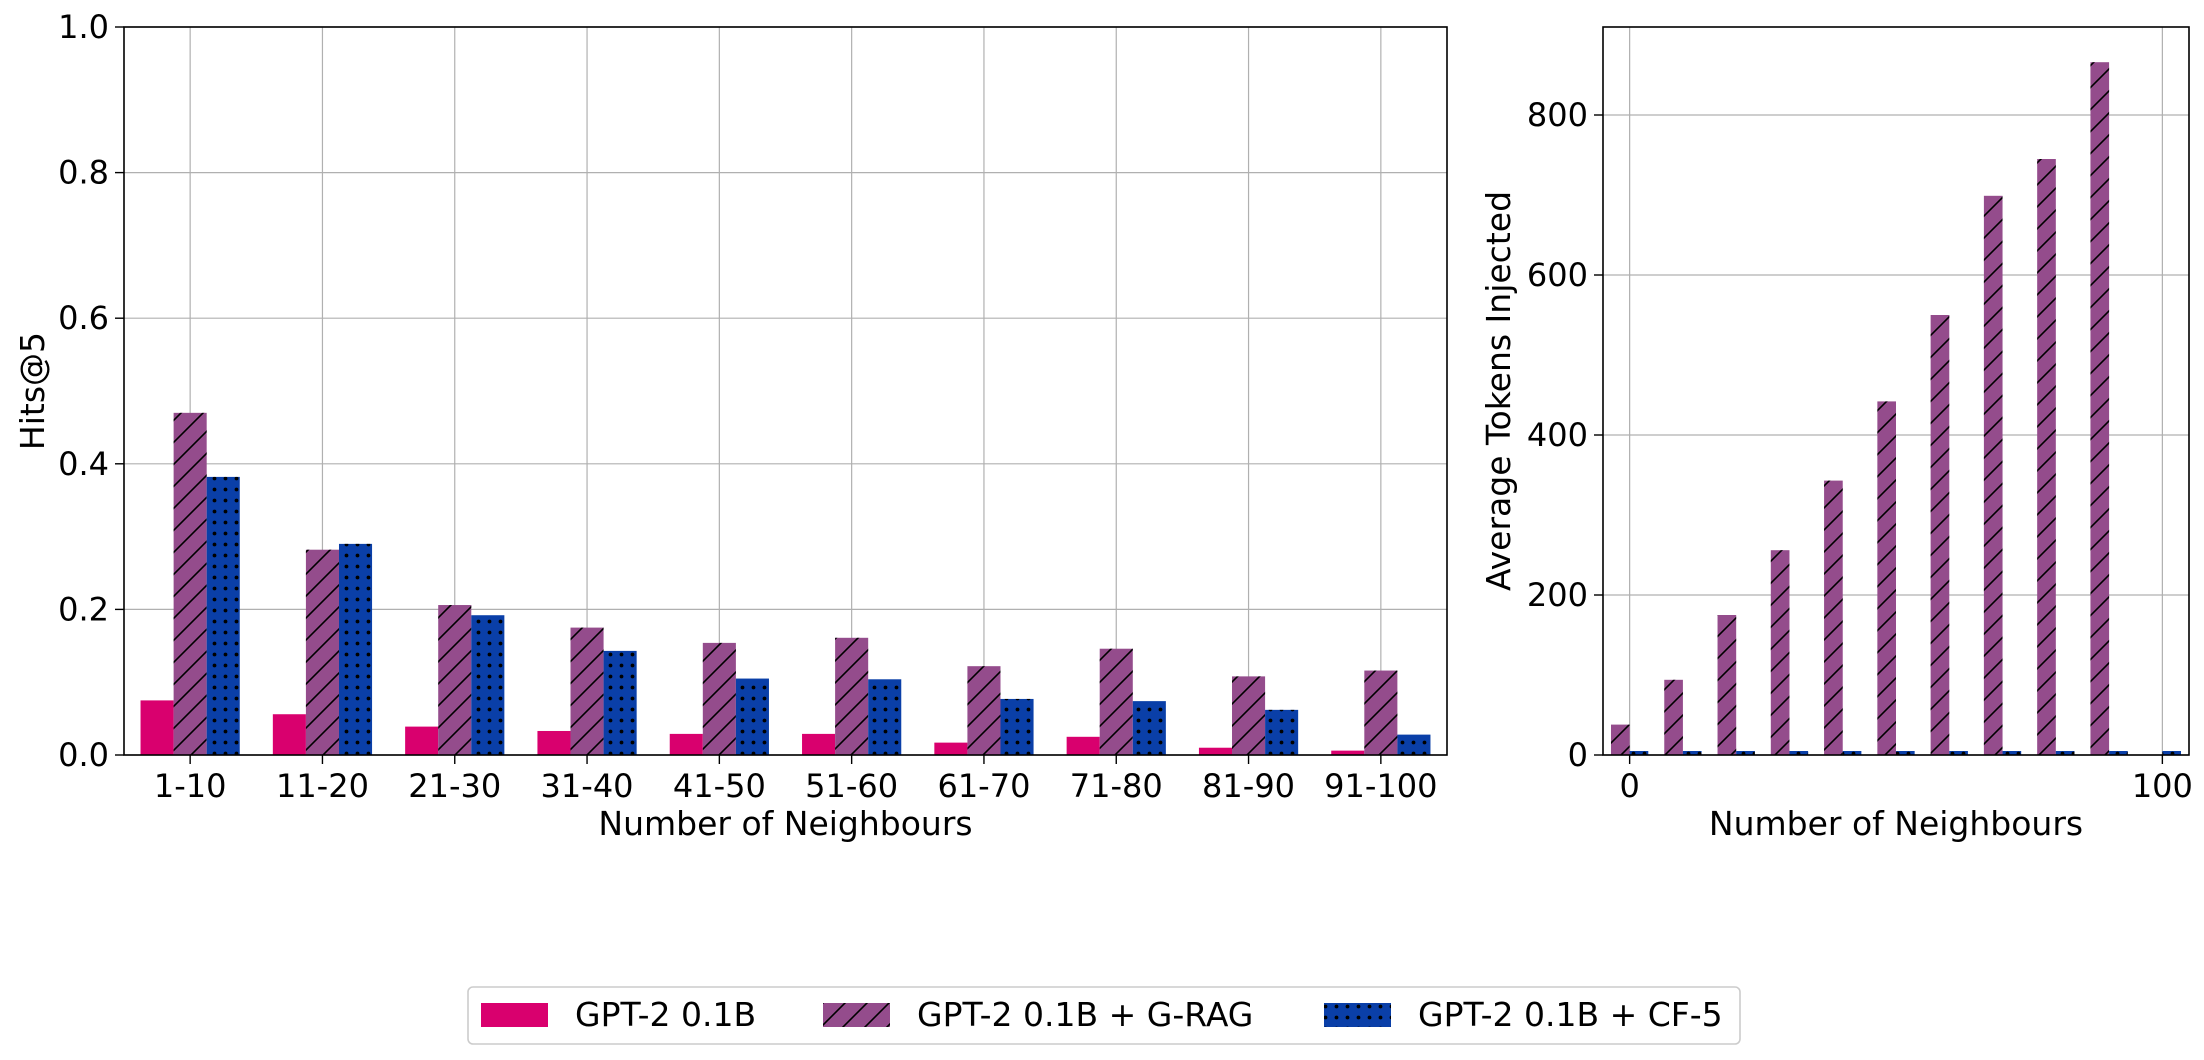  Describe the element at coordinates (83, 464) in the screenshot. I see `hits-y-tick-label: 0.4` at that location.